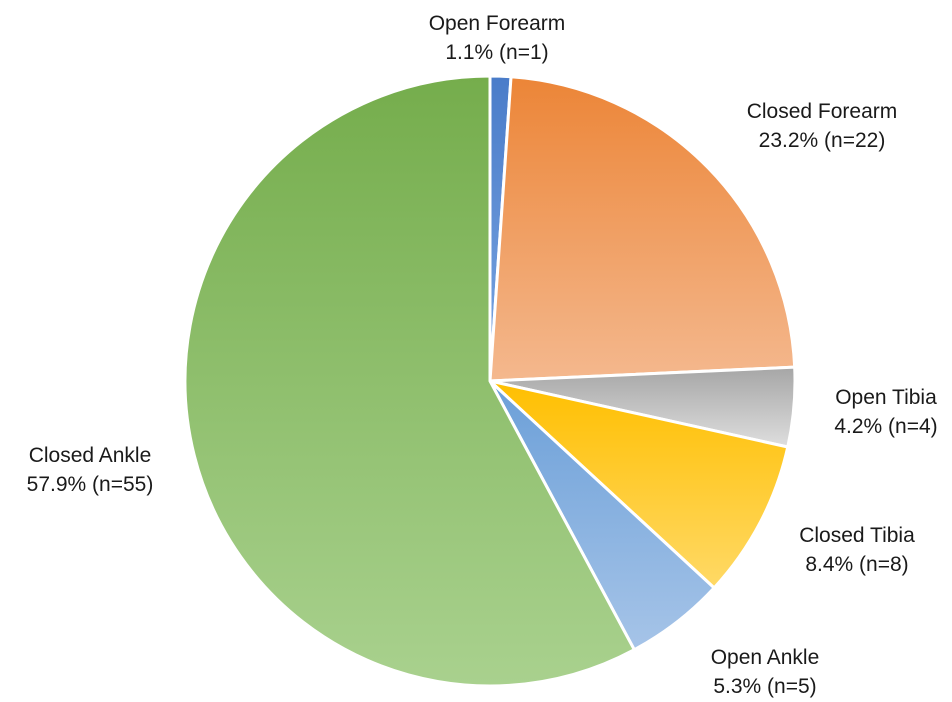  What do you see at coordinates (90, 484) in the screenshot?
I see `label-value: 57.9% (n=55)` at bounding box center [90, 484].